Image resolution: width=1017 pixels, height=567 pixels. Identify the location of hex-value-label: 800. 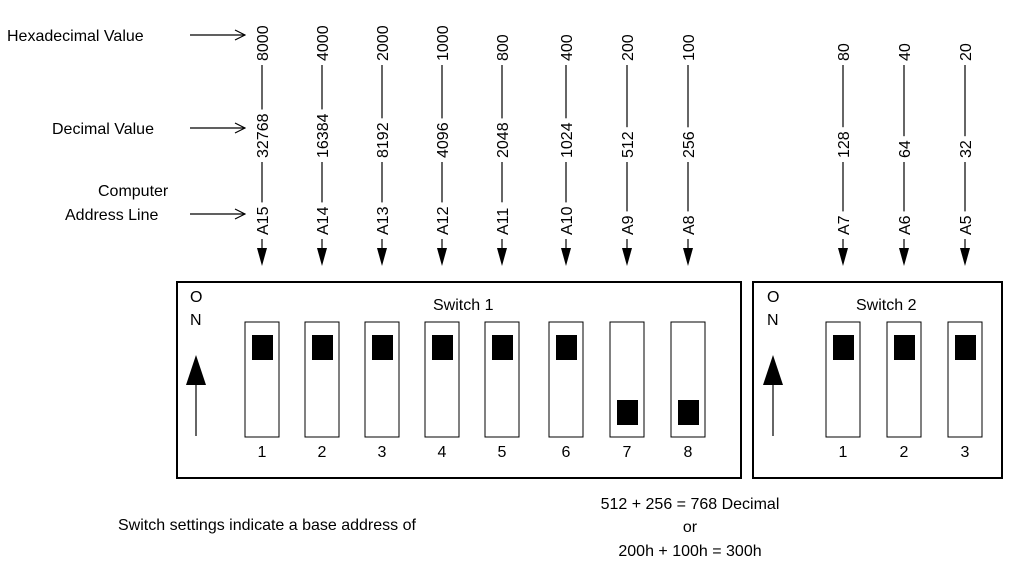
(503, 47).